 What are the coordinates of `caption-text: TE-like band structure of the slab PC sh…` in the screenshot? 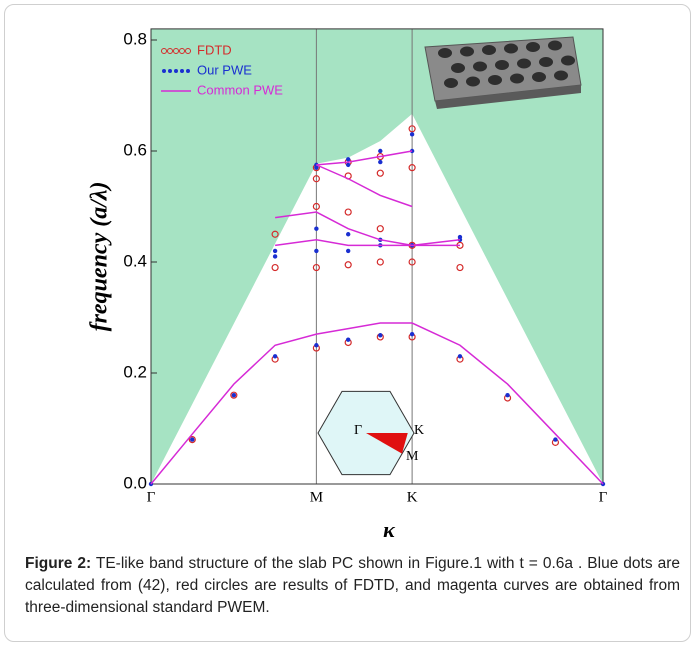 It's located at (352, 585).